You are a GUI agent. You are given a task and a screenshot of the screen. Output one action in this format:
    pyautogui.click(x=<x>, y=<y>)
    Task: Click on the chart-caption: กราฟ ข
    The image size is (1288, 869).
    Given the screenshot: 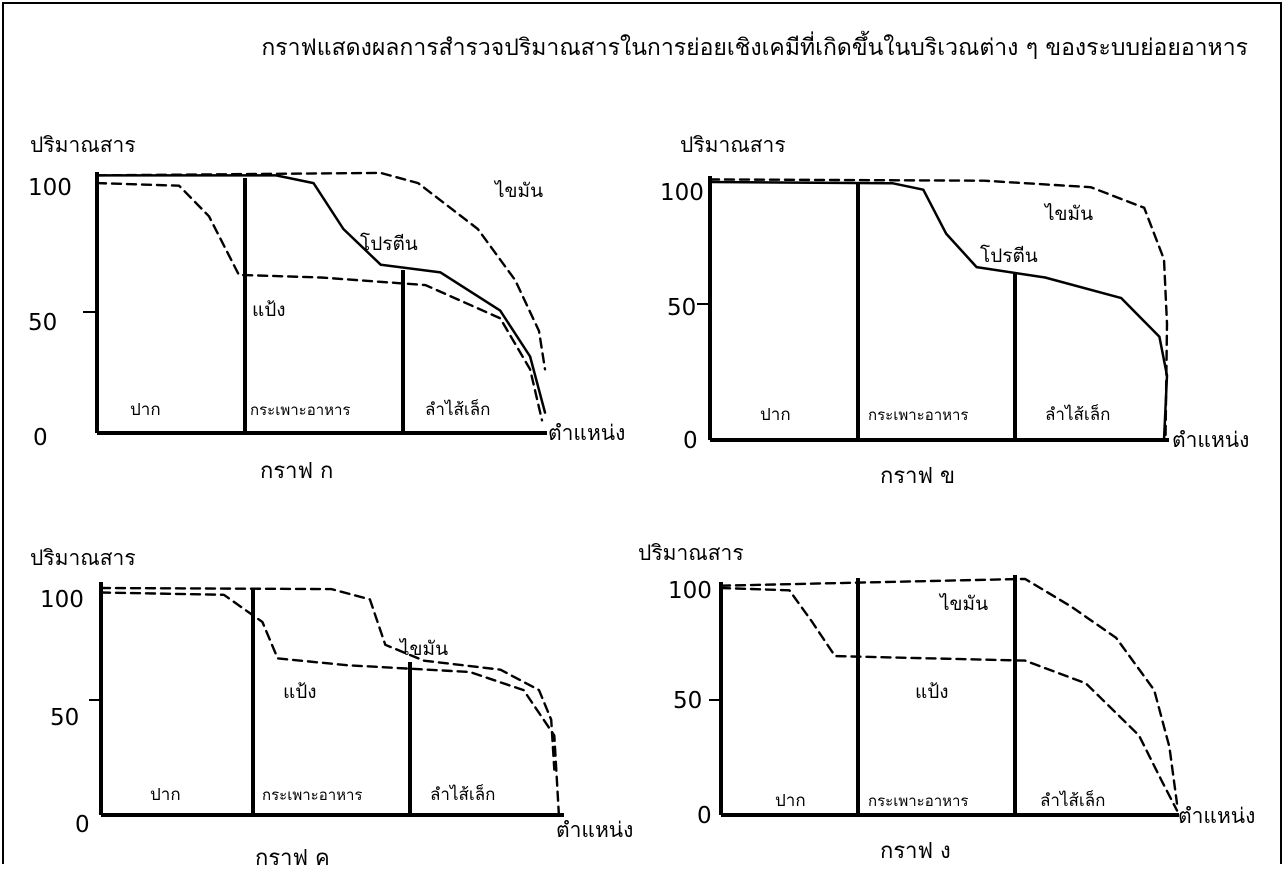 What is the action you would take?
    pyautogui.click(x=917, y=476)
    